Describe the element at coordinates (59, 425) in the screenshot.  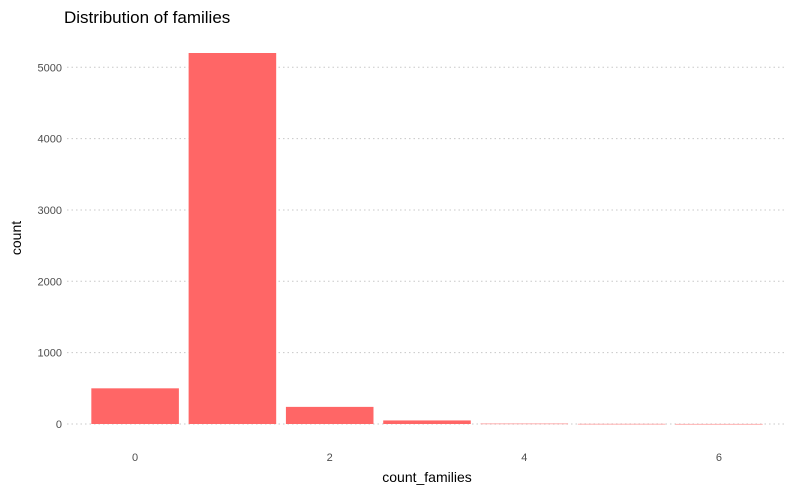
I see `y-tick-label: 0` at that location.